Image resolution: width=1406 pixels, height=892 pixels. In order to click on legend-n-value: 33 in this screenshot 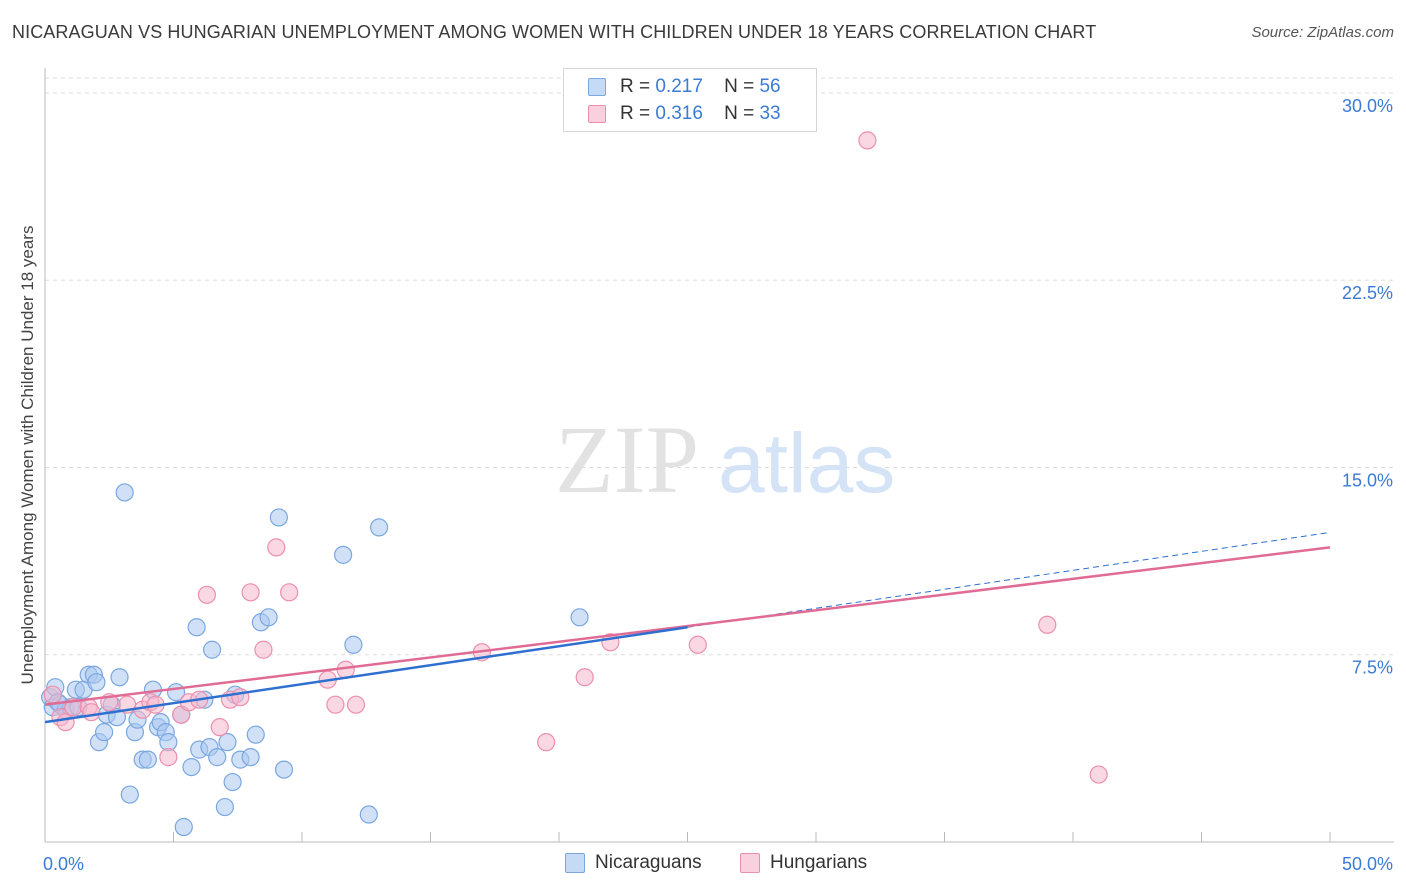, I will do `click(770, 113)`.